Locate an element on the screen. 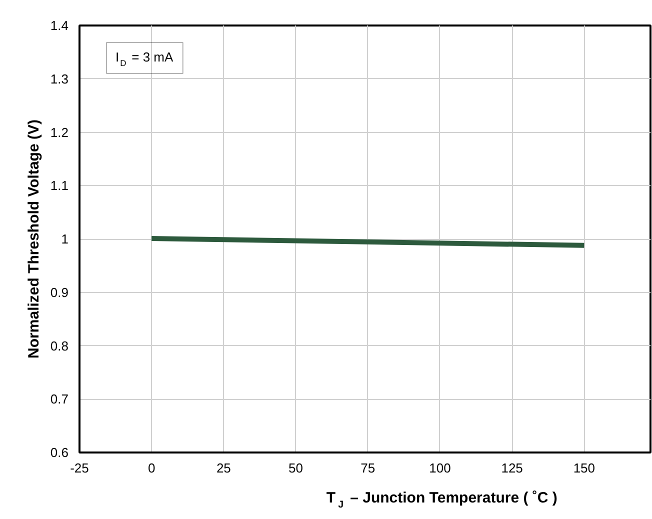 This screenshot has width=652, height=519. y-tick-label: 0.9 is located at coordinates (59, 292).